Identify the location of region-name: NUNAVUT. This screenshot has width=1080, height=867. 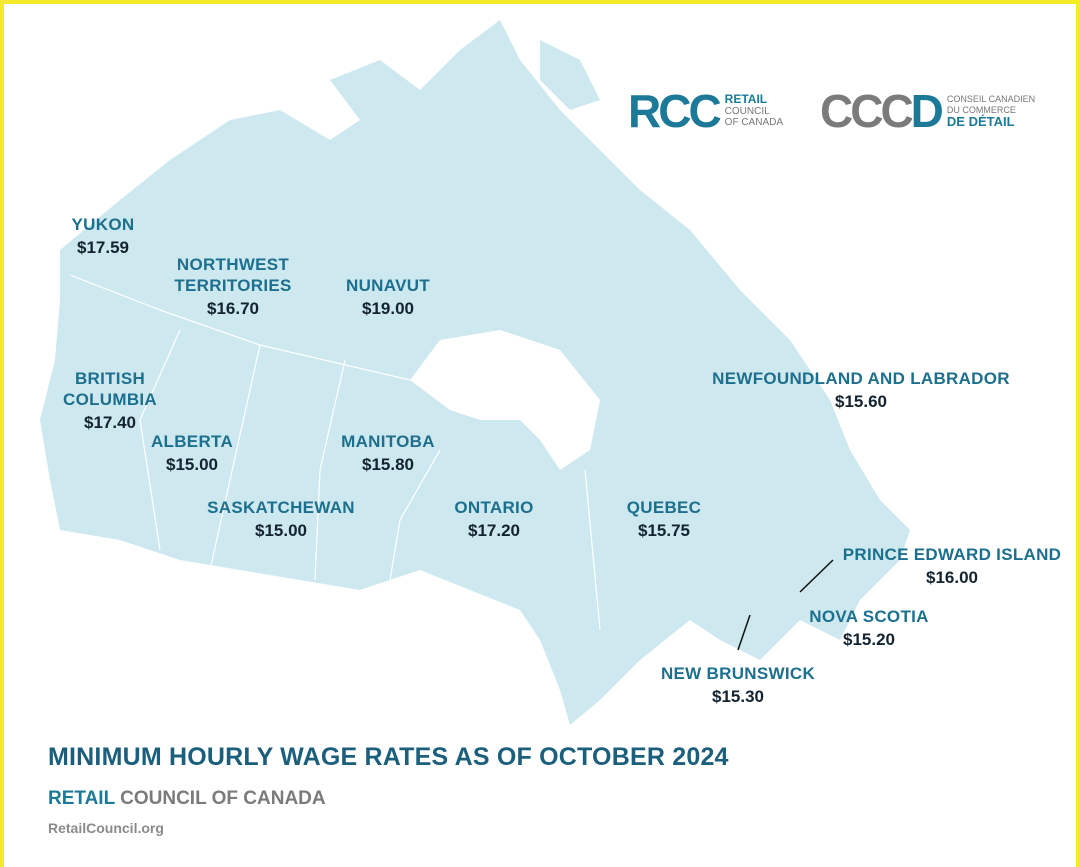
(388, 285).